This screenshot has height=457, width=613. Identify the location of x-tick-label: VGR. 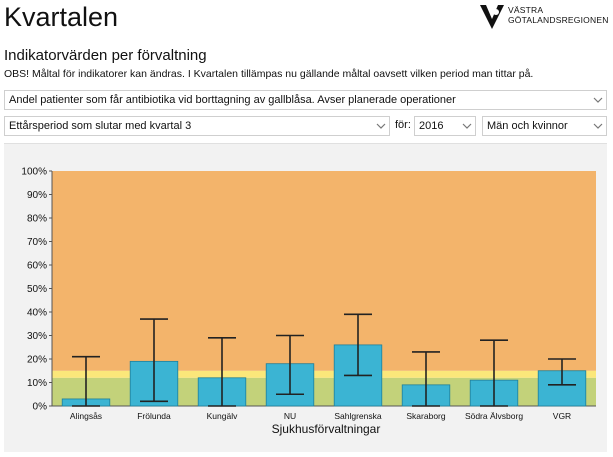
(562, 416).